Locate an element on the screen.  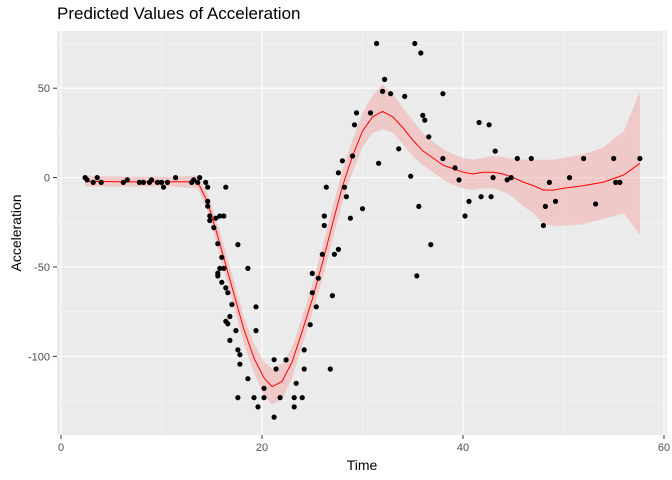
x-tick-label: 0 is located at coordinates (61, 448).